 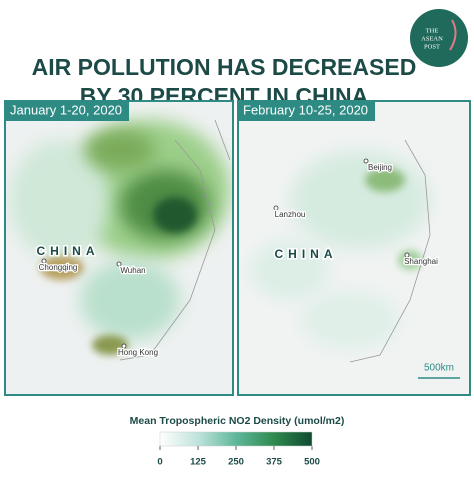 I want to click on panel-label: January 1-20, 2020, so click(x=66, y=109).